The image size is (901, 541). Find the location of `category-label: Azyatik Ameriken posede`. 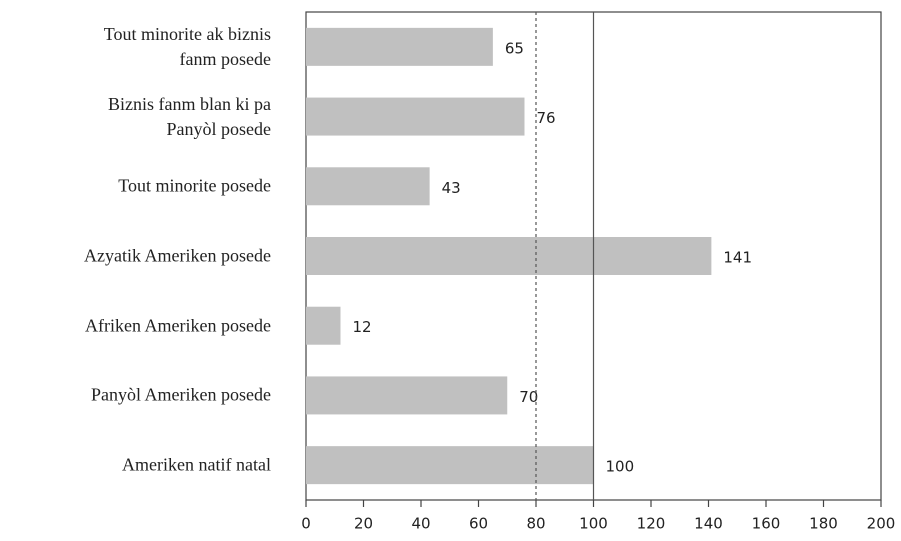

category-label: Azyatik Ameriken posede is located at coordinates (177, 255).